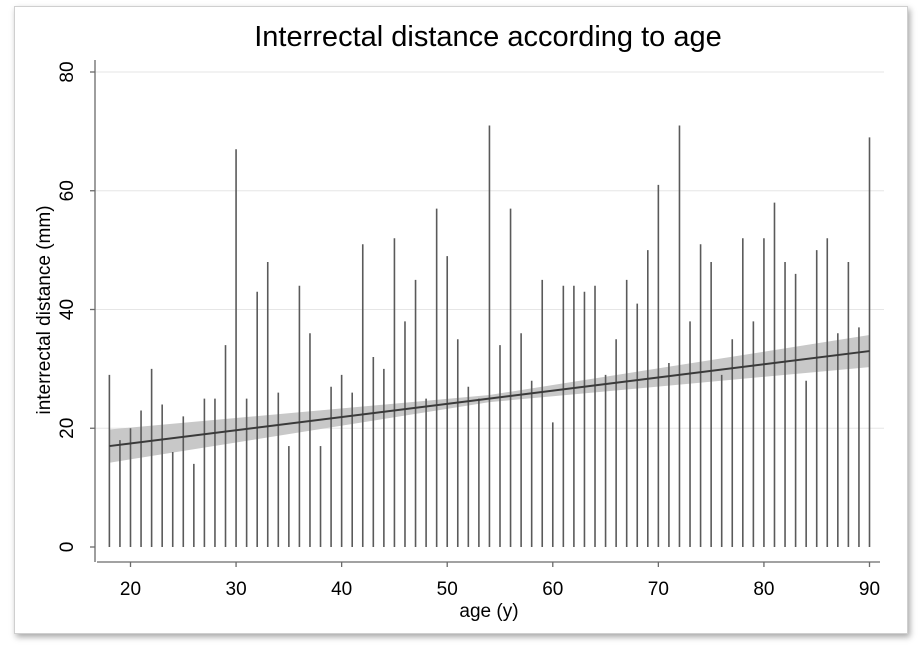  Describe the element at coordinates (552, 589) in the screenshot. I see `x-tick-label: 60` at that location.